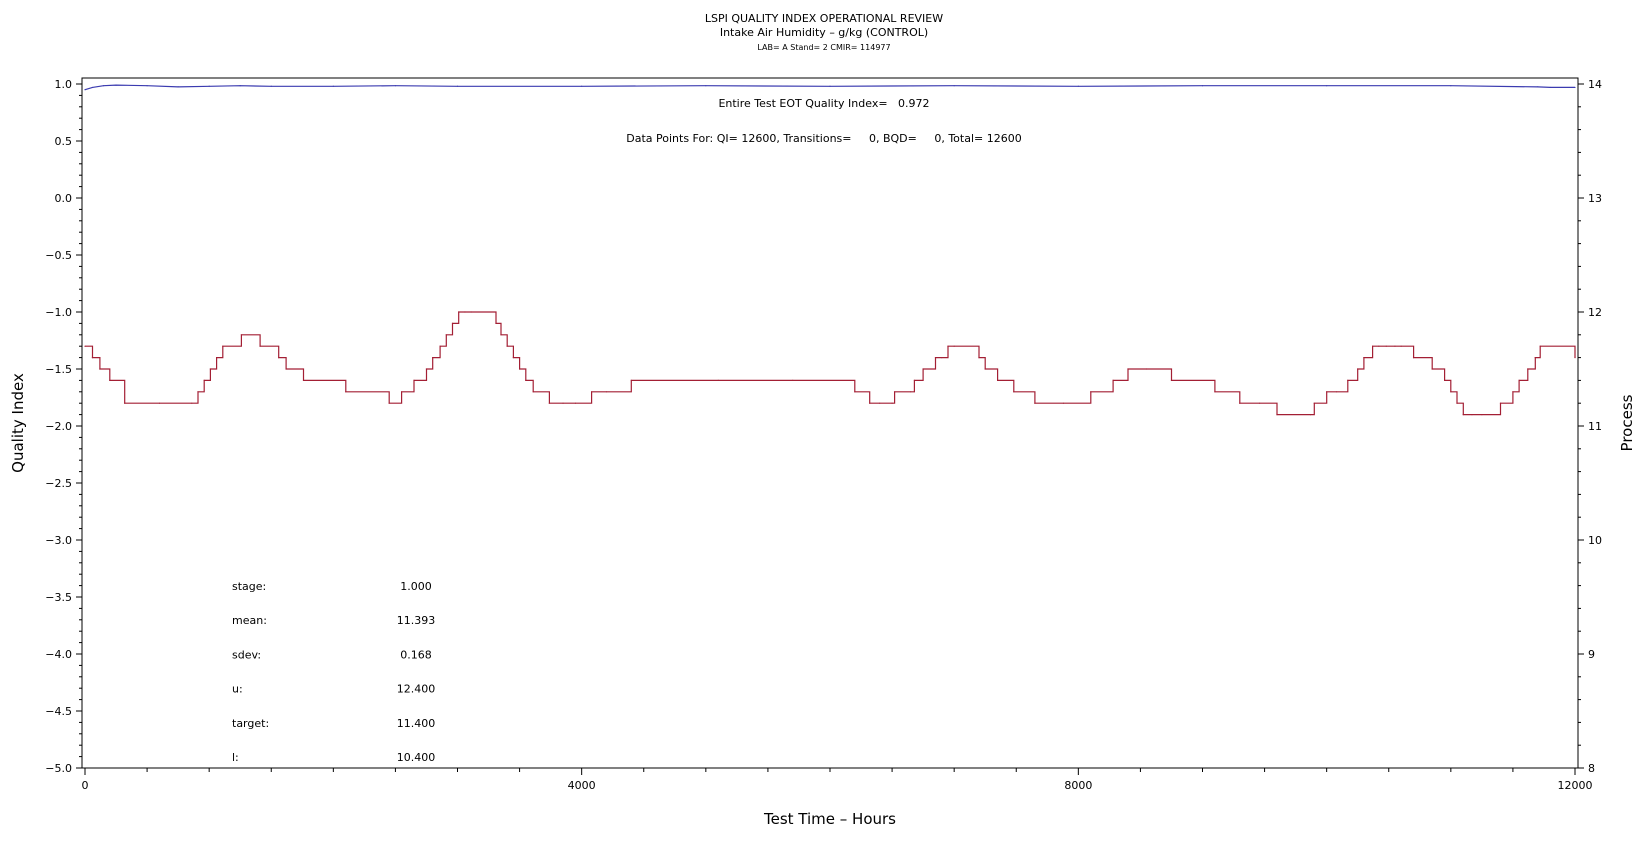 This screenshot has width=1648, height=845. What do you see at coordinates (1595, 84) in the screenshot?
I see `y-right-tick-label: 14` at bounding box center [1595, 84].